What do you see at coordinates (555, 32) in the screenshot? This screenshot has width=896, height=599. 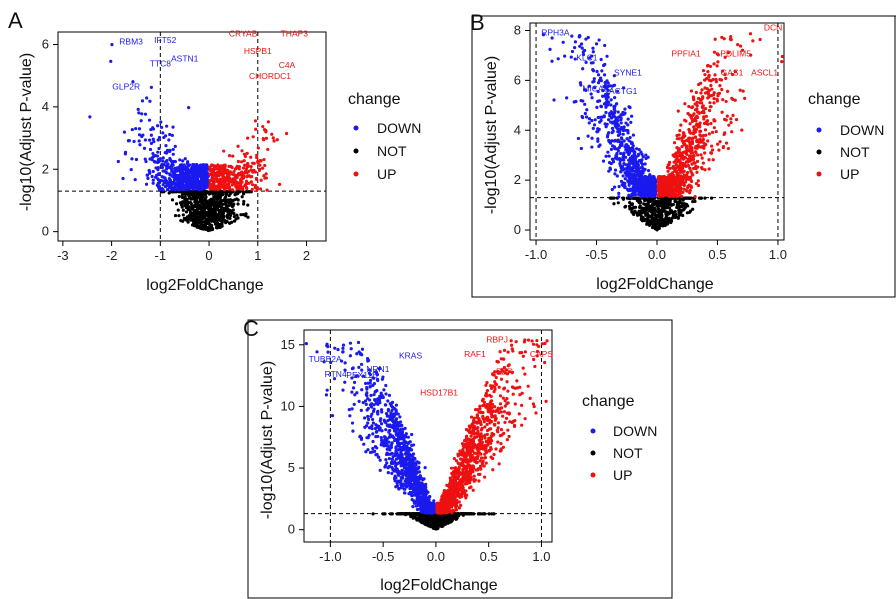 I see `gene-label-b: RPH3A` at bounding box center [555, 32].